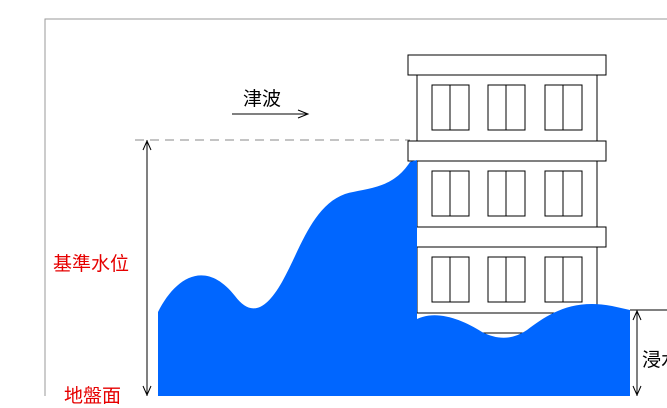 This screenshot has height=408, width=667. What do you see at coordinates (521, 350) in the screenshot?
I see `inundation-water` at bounding box center [521, 350].